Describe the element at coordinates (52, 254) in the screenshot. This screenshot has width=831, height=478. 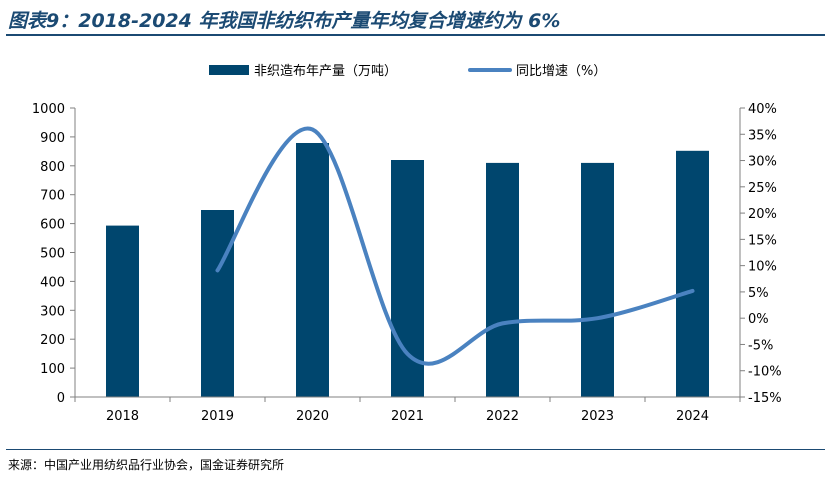
I see `y-left-tick-label: 500` at that location.